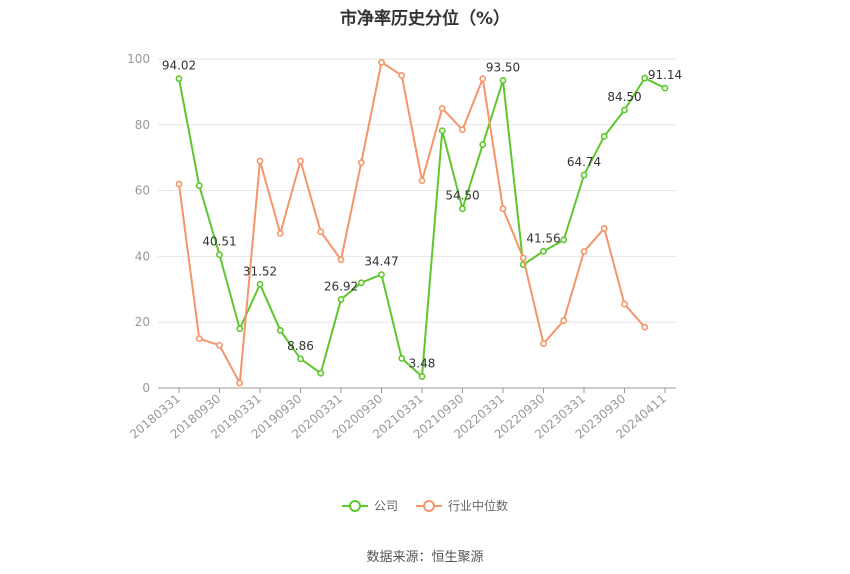 The image size is (850, 574). I want to click on legend-company-label: 公司, so click(385, 506).